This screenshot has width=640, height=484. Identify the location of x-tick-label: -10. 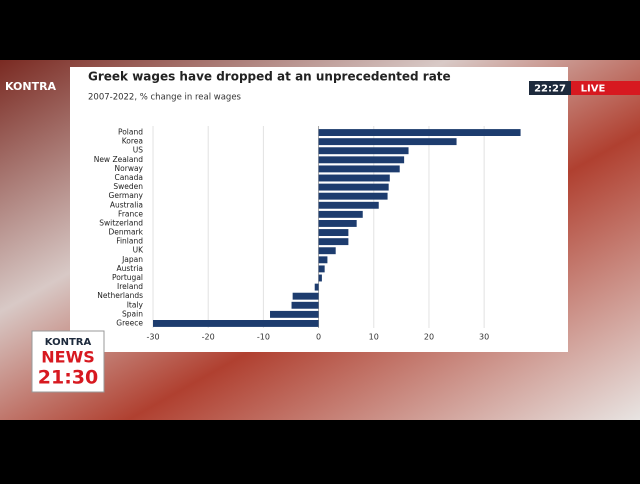
(263, 337).